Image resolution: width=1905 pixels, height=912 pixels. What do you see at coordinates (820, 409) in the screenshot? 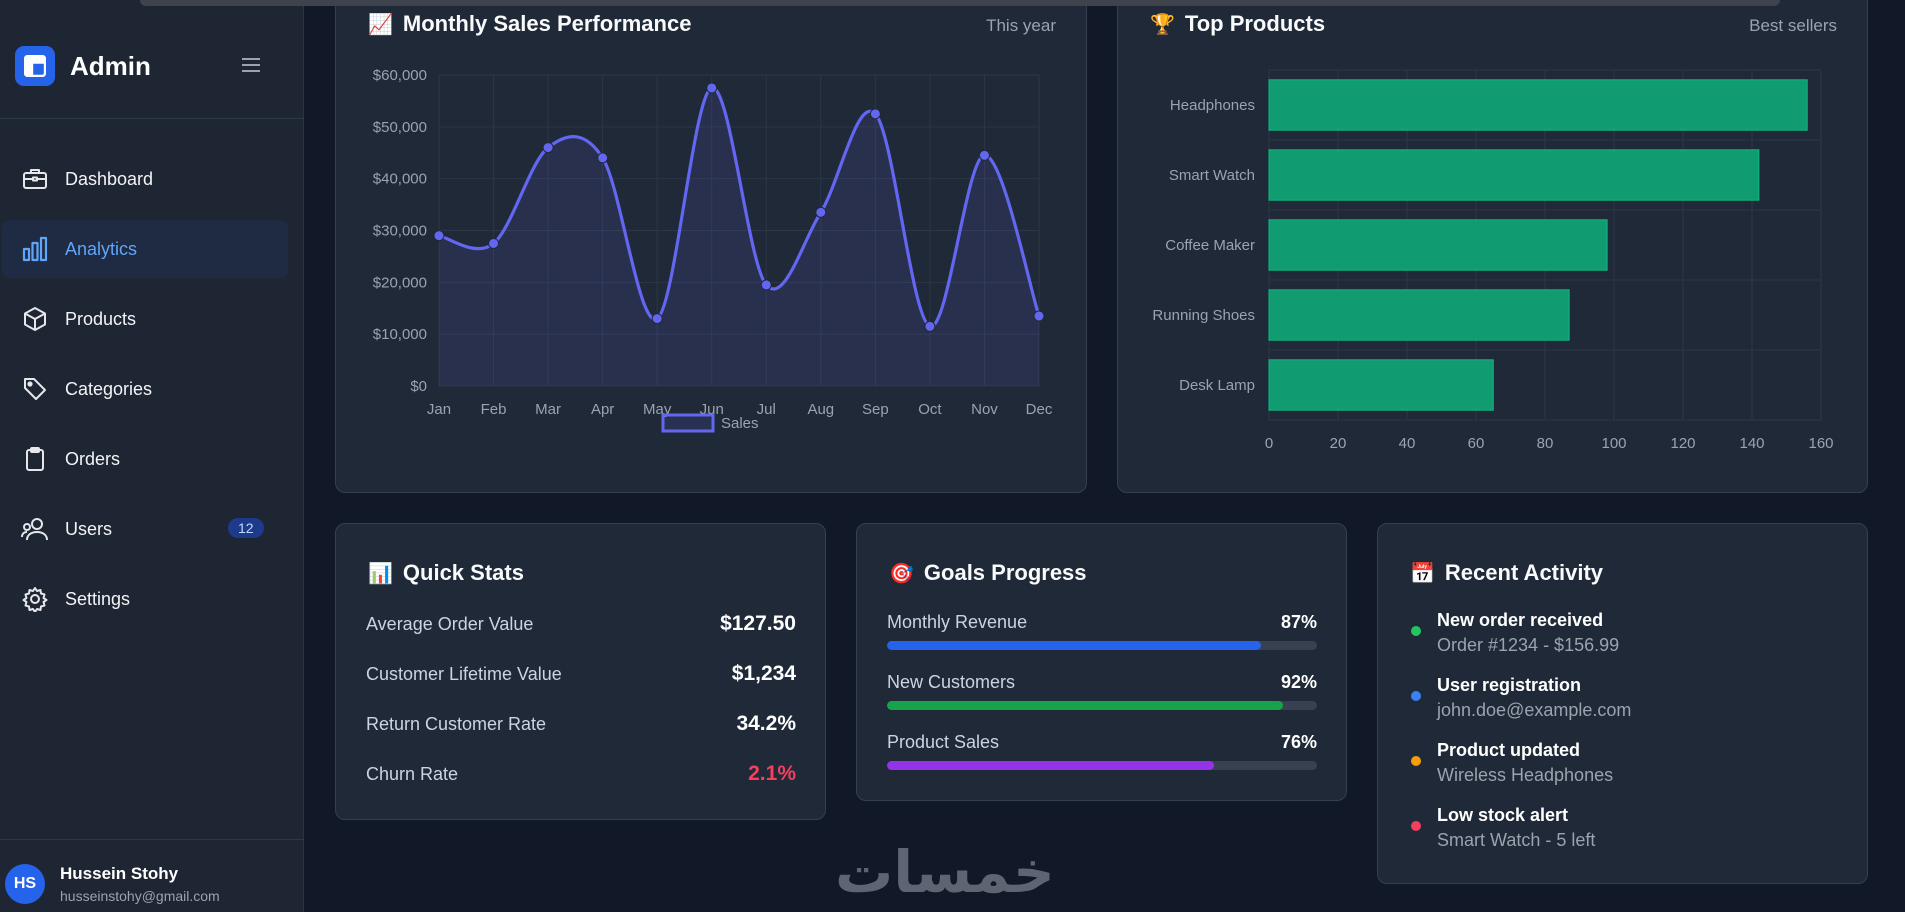
I see `x-tick-label: Aug` at bounding box center [820, 409].